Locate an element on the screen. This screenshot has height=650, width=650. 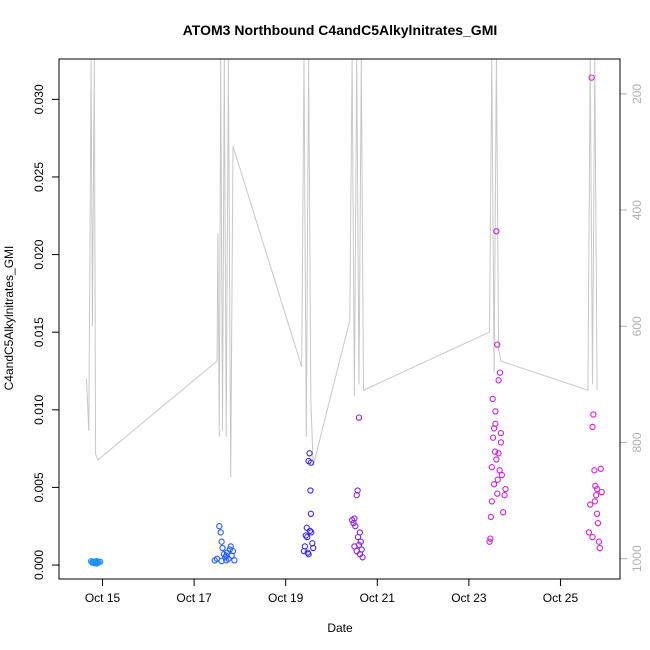
y-tick-label-2: 0.010 is located at coordinates (39, 409).